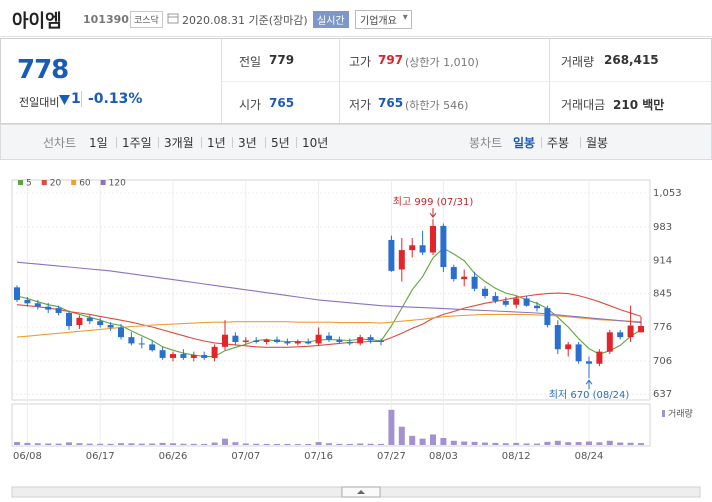 This screenshot has width=712, height=502. Describe the element at coordinates (583, 105) in the screenshot. I see `cell-label: 거래대금` at that location.